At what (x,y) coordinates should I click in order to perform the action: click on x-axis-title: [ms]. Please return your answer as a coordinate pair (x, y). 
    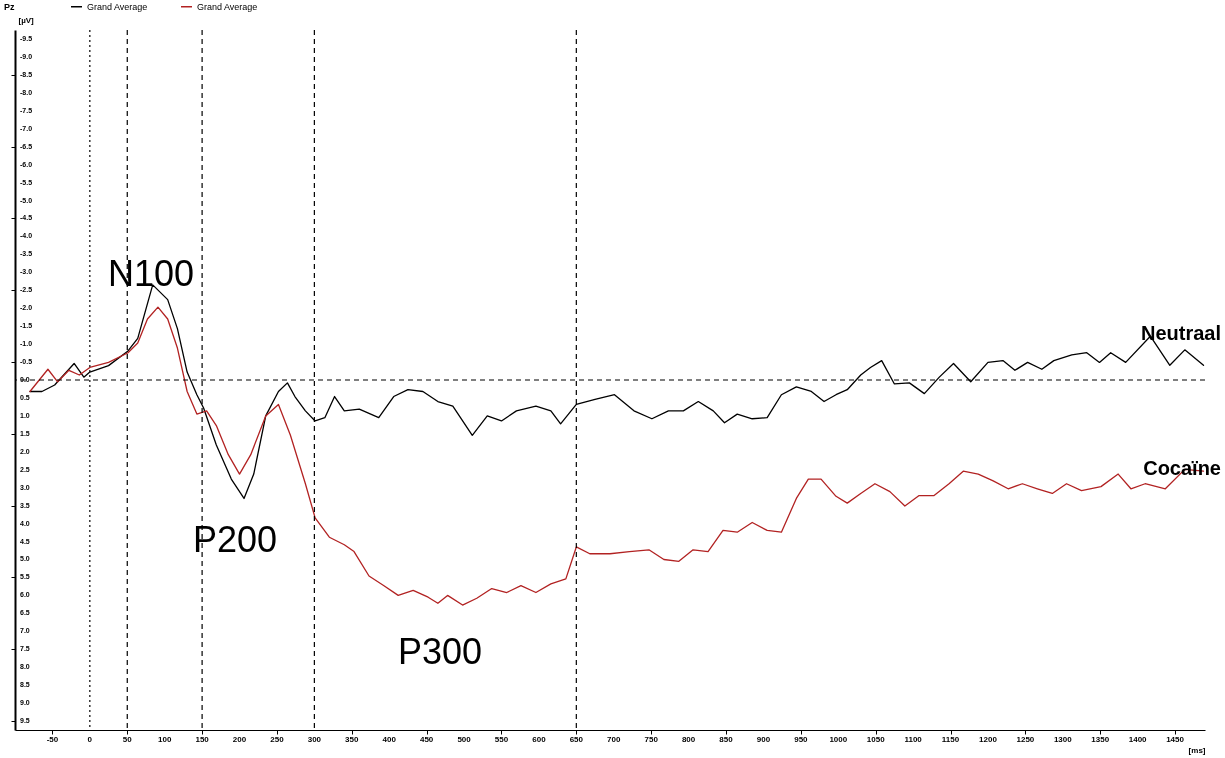
    Looking at the image, I should click on (1197, 750).